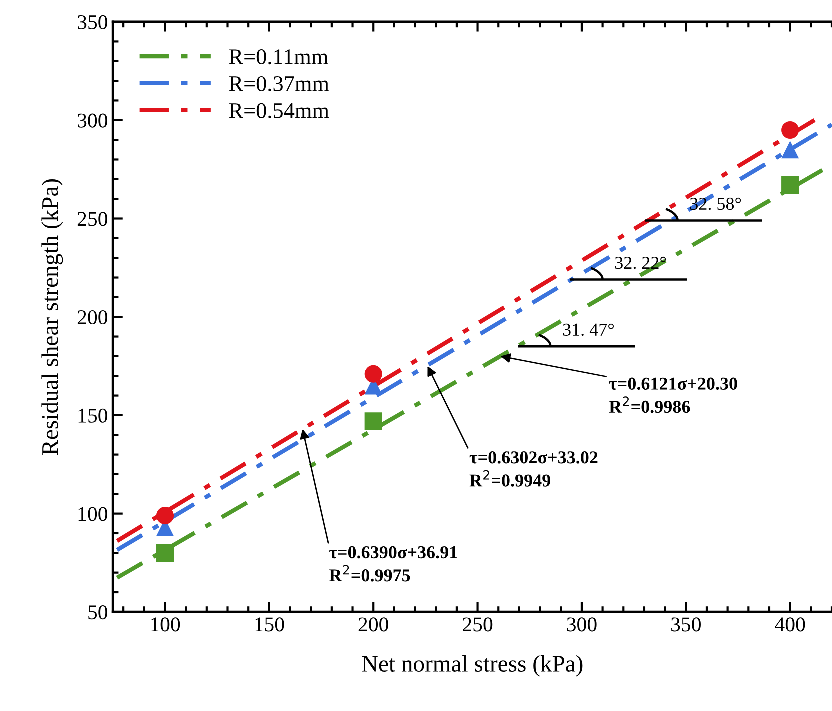 This screenshot has width=832, height=711. Describe the element at coordinates (93, 22) in the screenshot. I see `y-tick-label: 350` at that location.